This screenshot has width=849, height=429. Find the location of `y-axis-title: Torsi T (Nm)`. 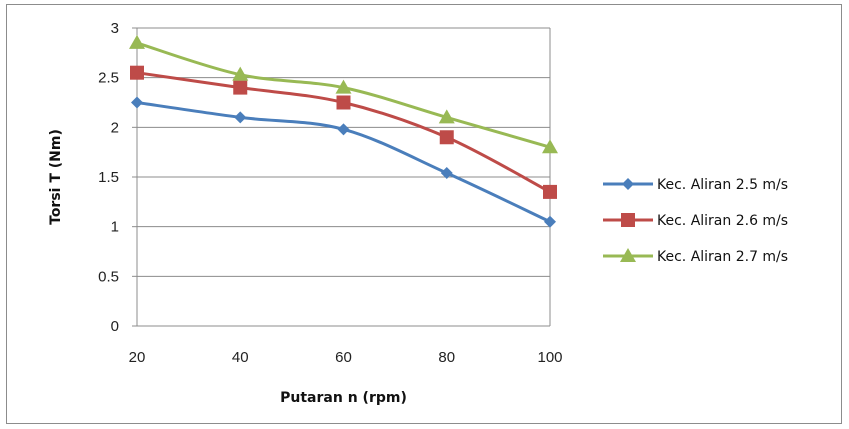

y-axis-title: Torsi T (Nm) is located at coordinates (56, 177).